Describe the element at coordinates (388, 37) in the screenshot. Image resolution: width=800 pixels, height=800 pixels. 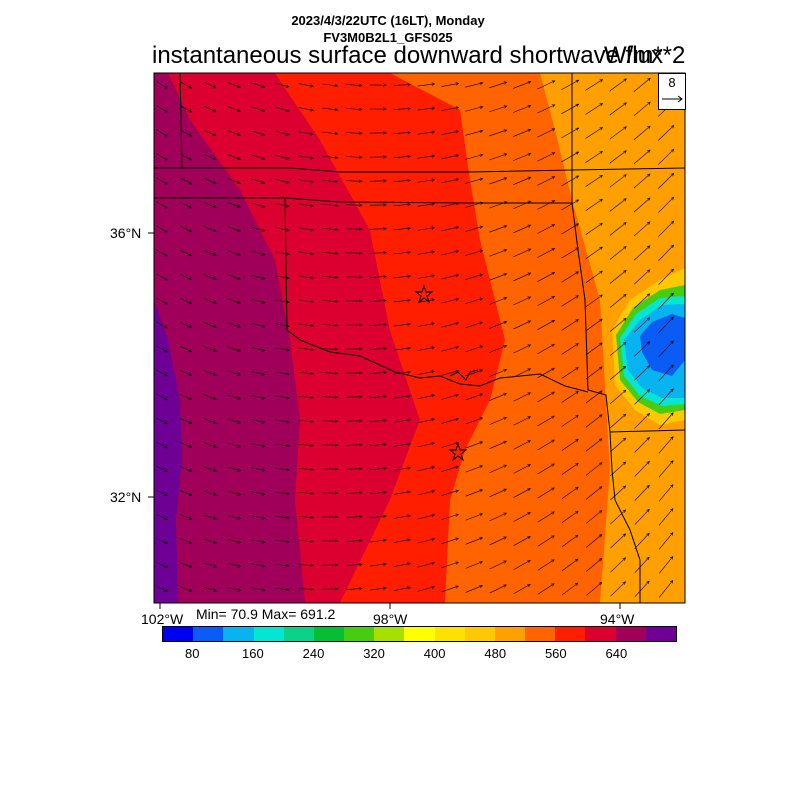
I see `model-name: FV3M0B2L1_GFS025` at that location.